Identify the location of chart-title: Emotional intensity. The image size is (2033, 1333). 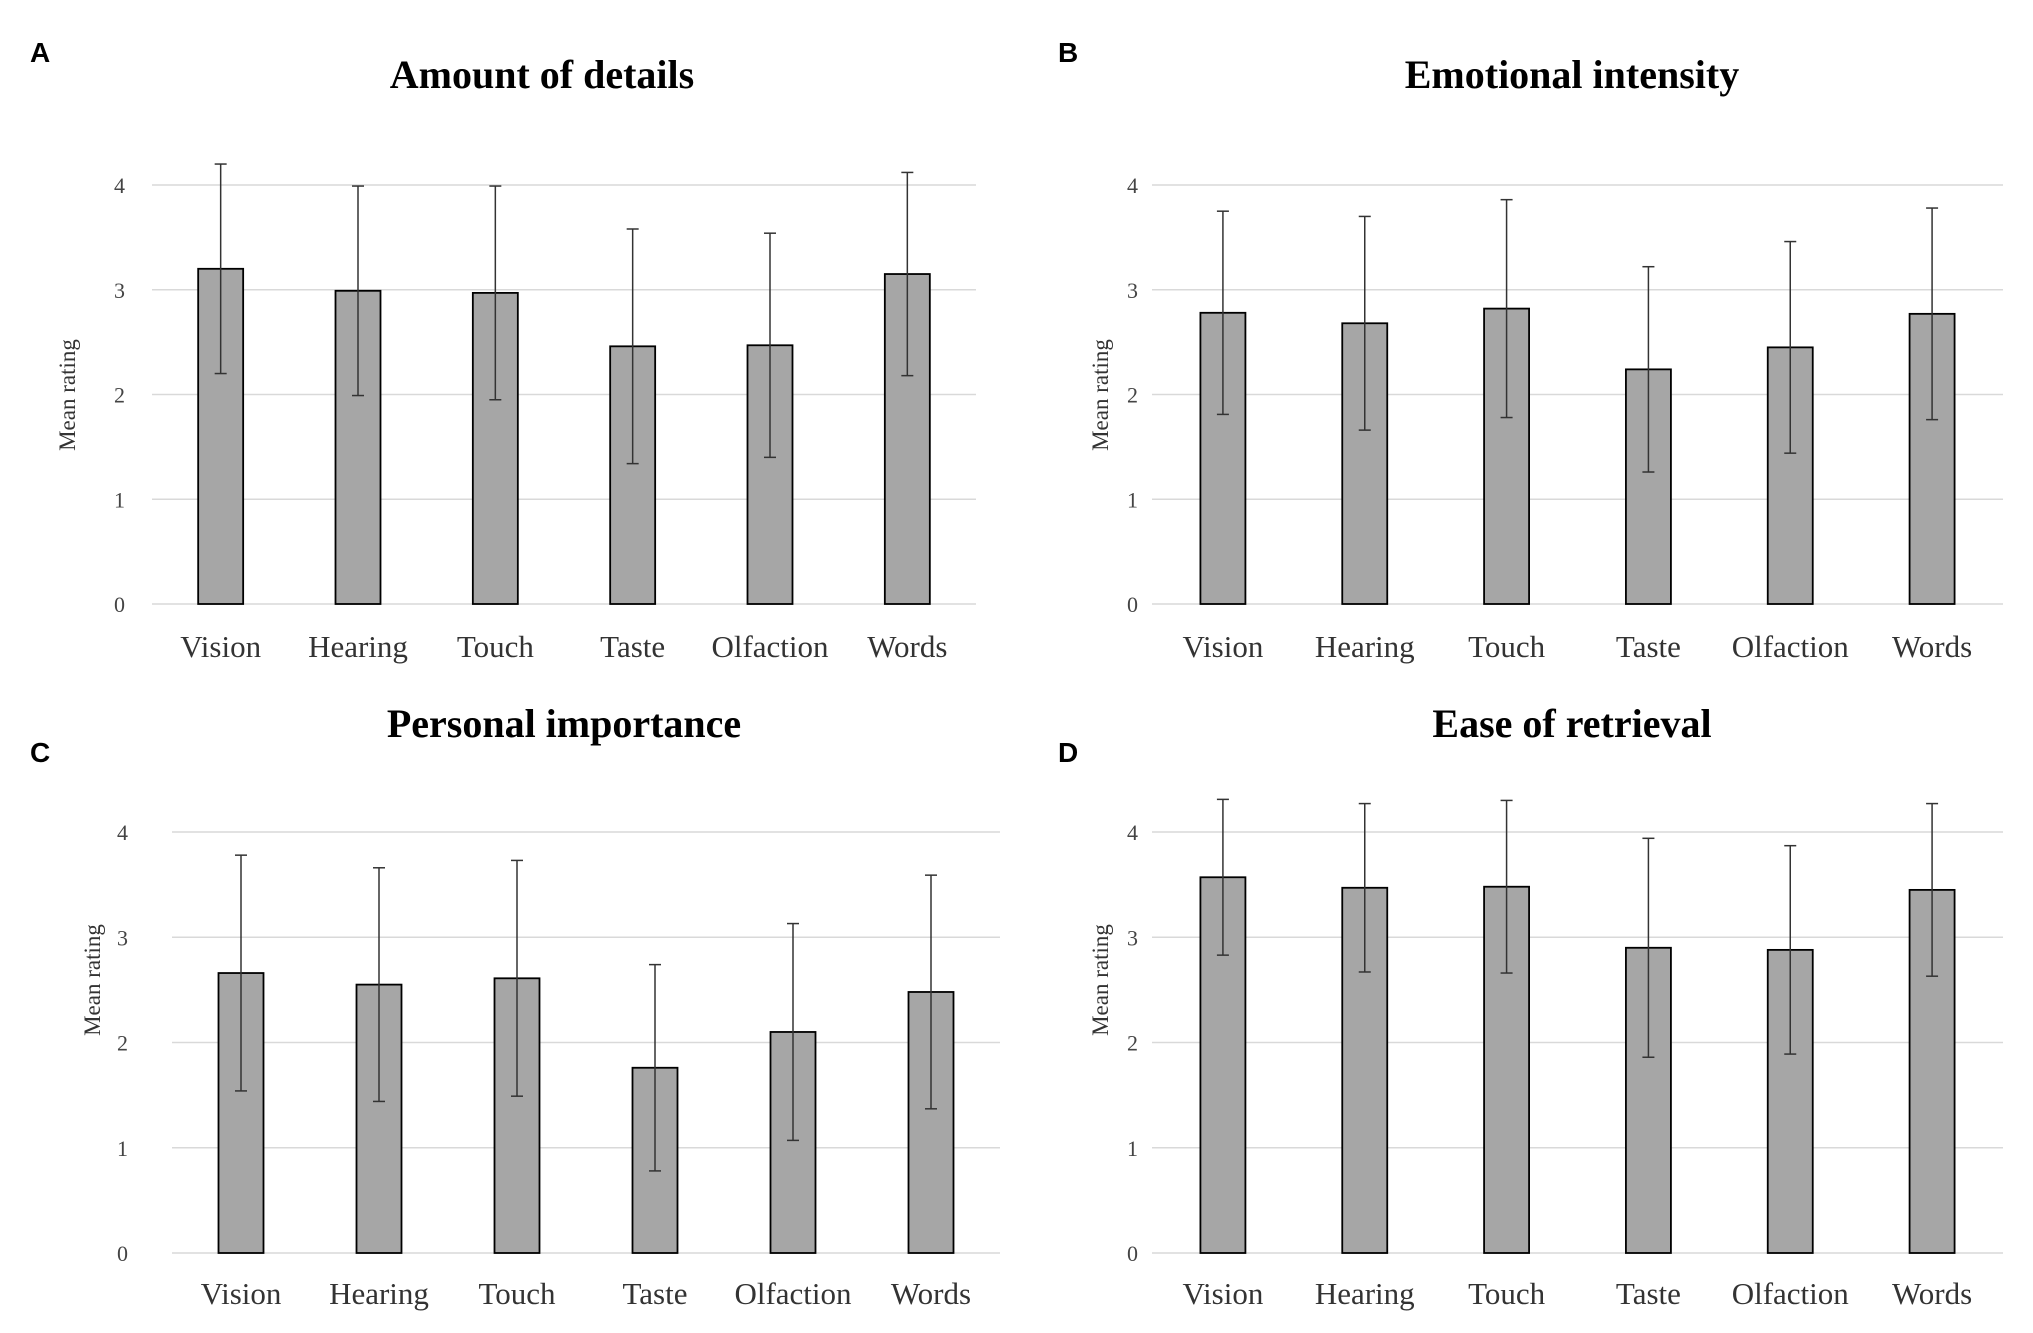
(1572, 74).